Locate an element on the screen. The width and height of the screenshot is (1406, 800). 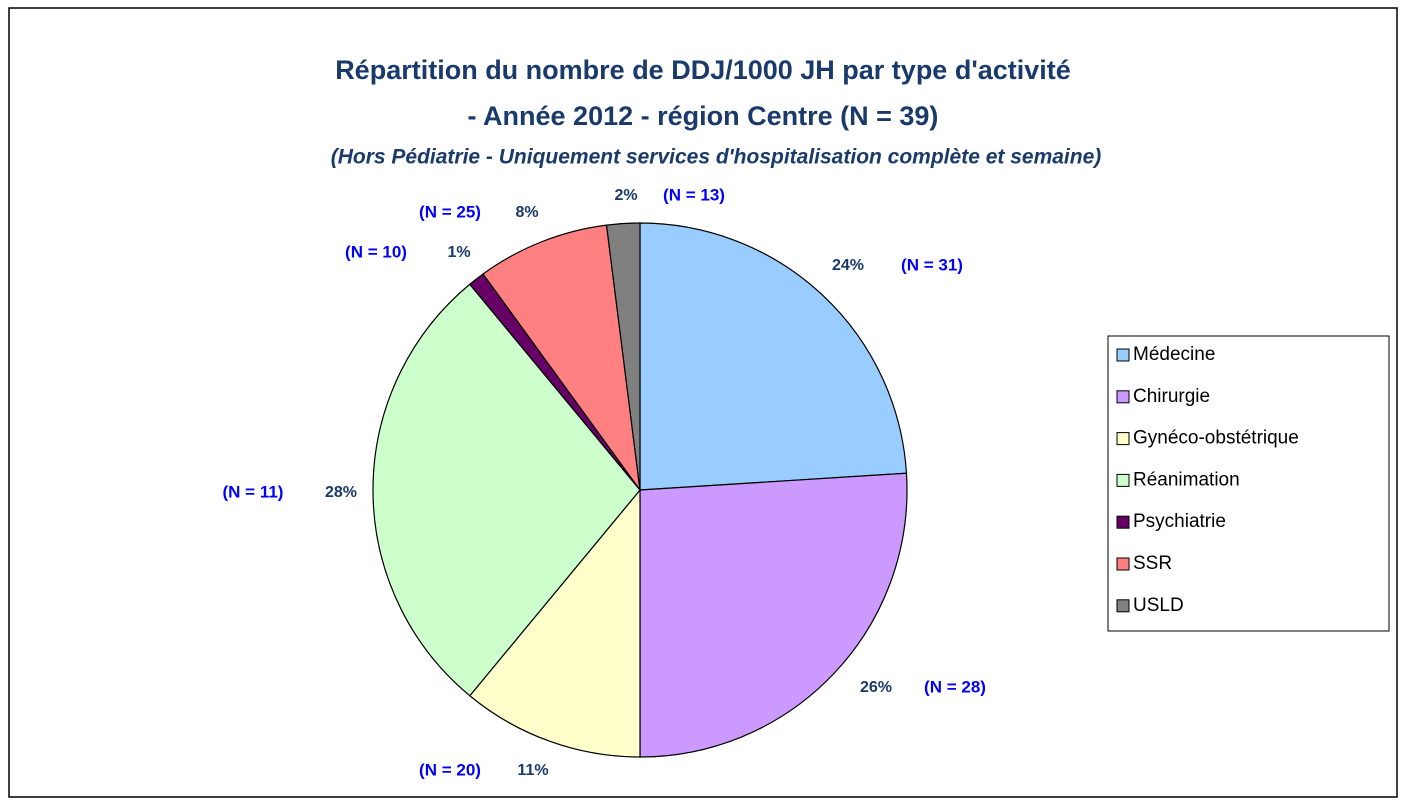
slice-annotation: (N = 31) is located at coordinates (932, 264).